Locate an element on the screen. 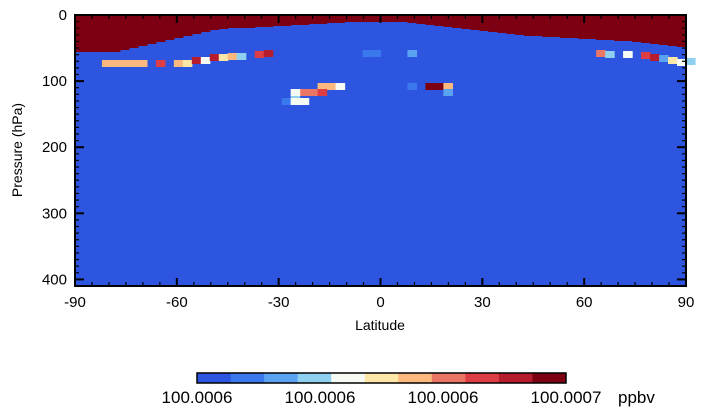 This screenshot has width=712, height=413. x-axis-title: Latitude is located at coordinates (380, 325).